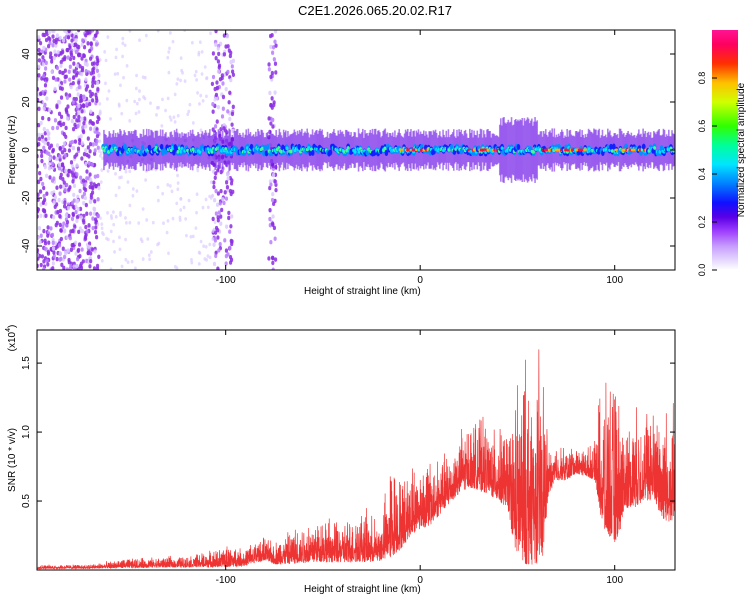 This screenshot has width=750, height=600. What do you see at coordinates (26, 54) in the screenshot?
I see `spectrogram-ytick-label: 40` at bounding box center [26, 54].